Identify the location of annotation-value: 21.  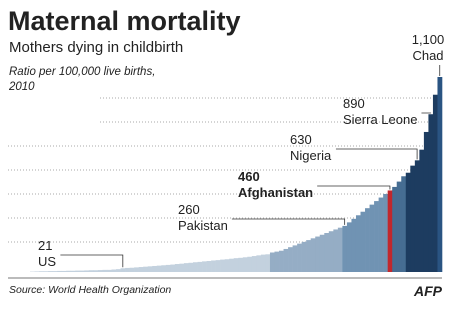
(45, 245).